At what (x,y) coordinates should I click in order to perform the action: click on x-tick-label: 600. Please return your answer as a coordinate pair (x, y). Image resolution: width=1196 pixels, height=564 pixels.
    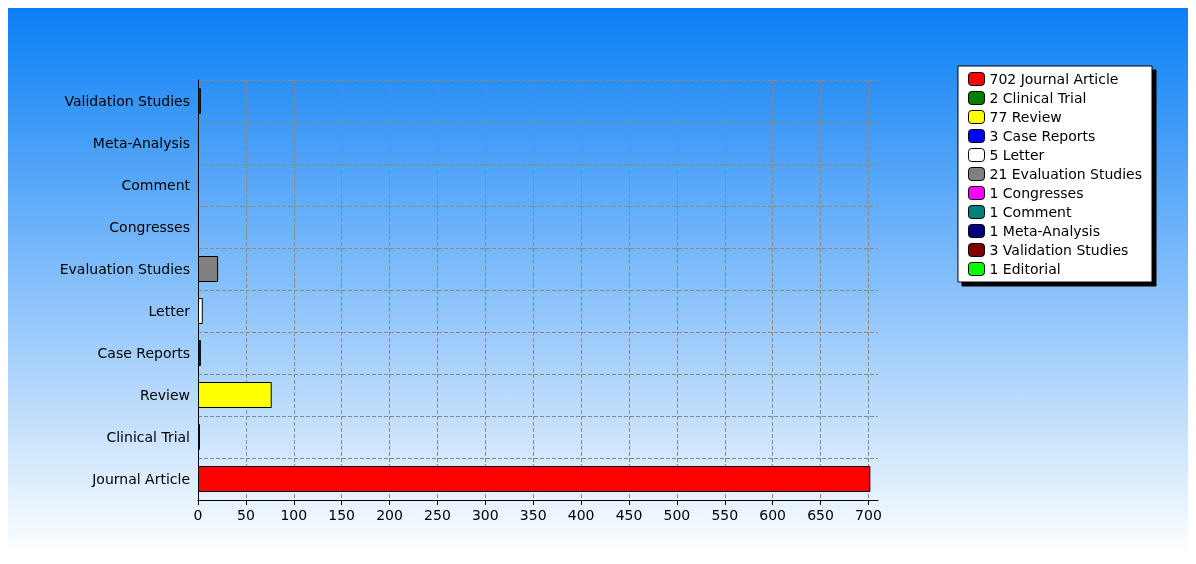
    Looking at the image, I should click on (773, 515).